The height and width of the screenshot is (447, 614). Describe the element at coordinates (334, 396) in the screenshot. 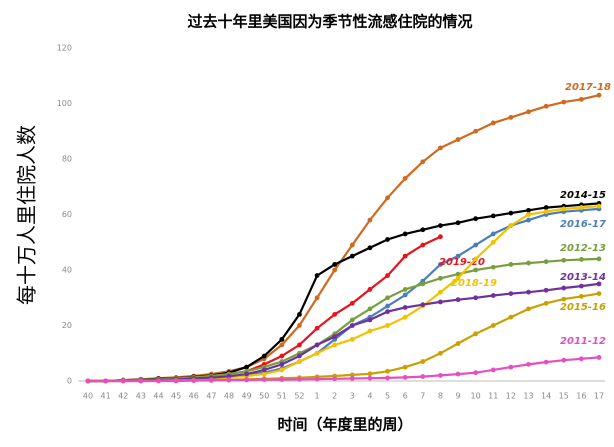

I see `x-tick-label: 2` at that location.